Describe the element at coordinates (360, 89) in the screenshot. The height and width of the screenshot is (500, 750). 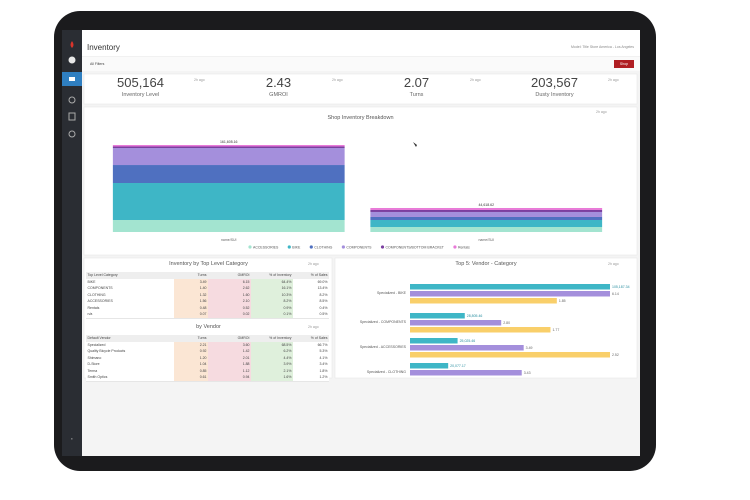
I see `kpi-panel` at that location.